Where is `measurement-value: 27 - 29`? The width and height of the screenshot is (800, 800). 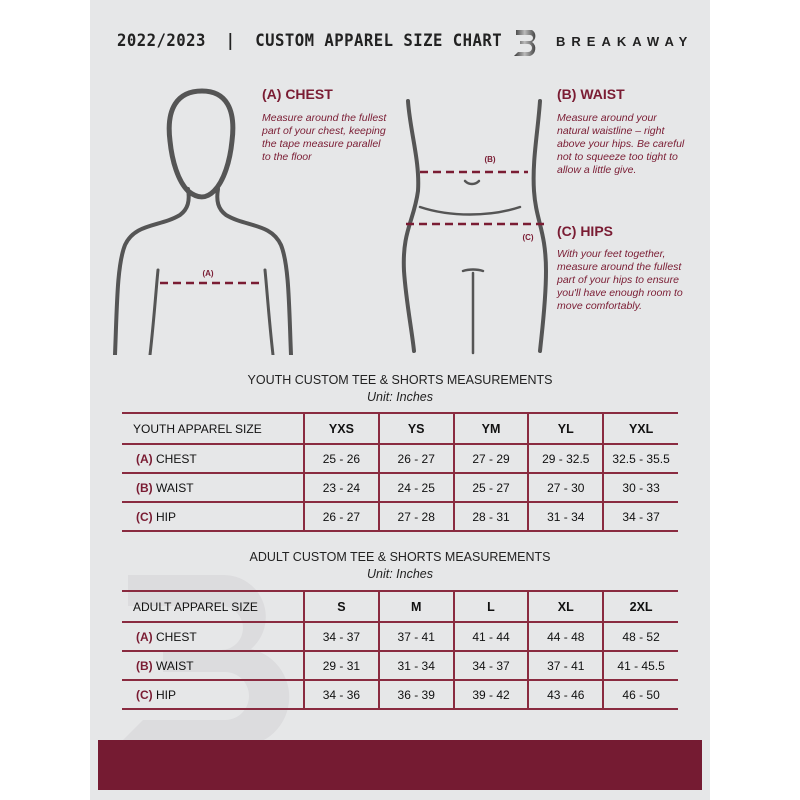 measurement-value: 27 - 29 is located at coordinates (490, 458).